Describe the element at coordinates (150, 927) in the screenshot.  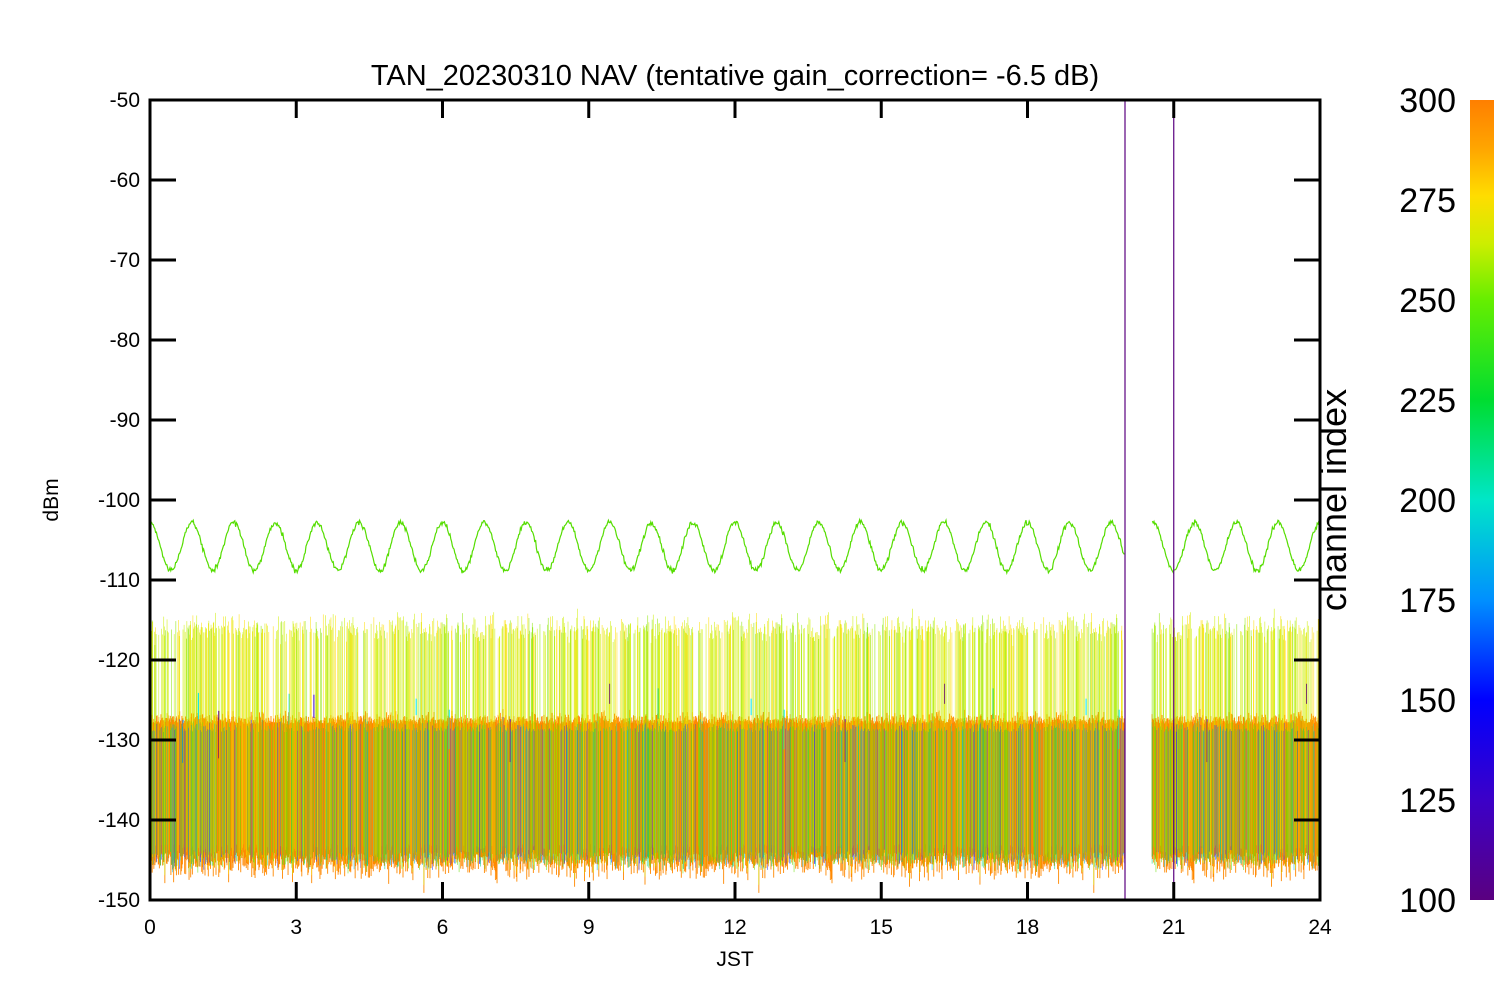
I see `x-tick-label: 0` at that location.